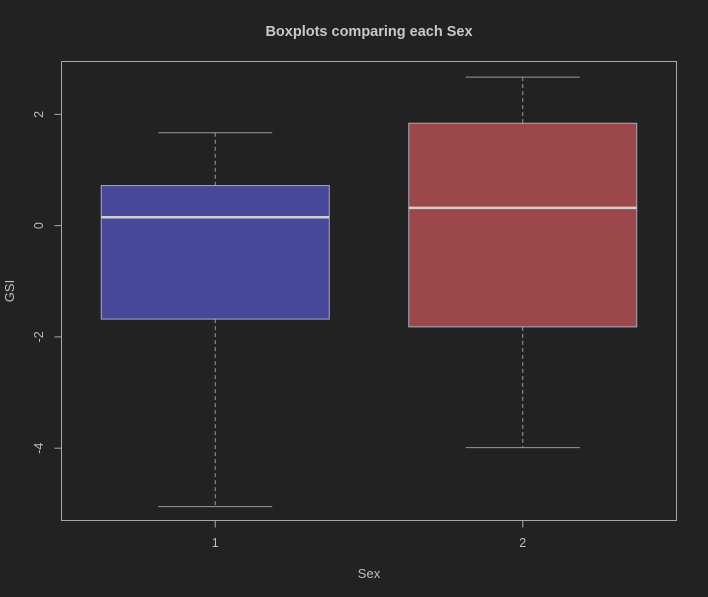 The width and height of the screenshot is (708, 597). What do you see at coordinates (39, 448) in the screenshot?
I see `y-tick-label: -4` at bounding box center [39, 448].